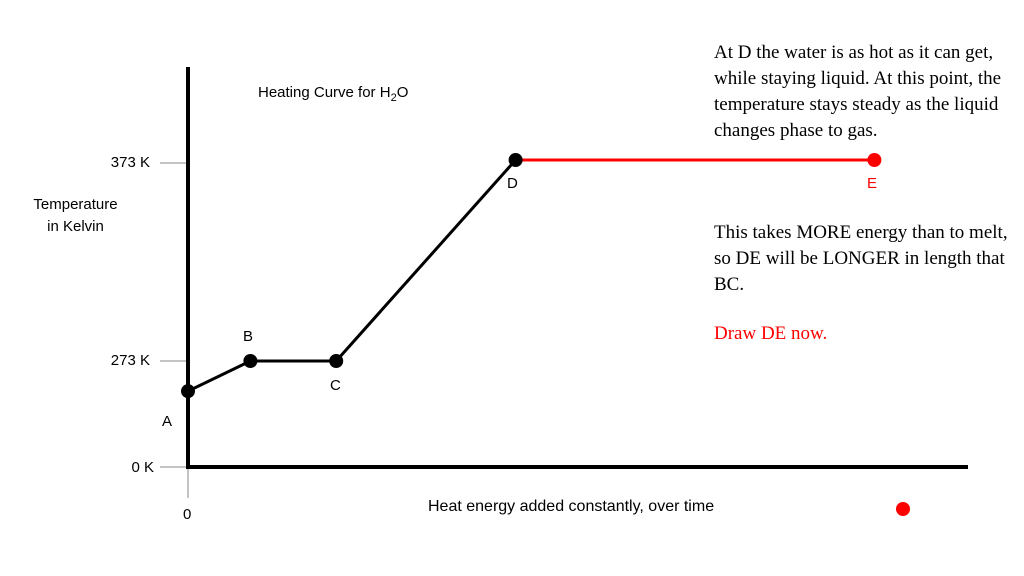 This screenshot has width=1024, height=576. Describe the element at coordinates (571, 506) in the screenshot. I see `x-axis-label: Heat energy added constantly, over time` at that location.